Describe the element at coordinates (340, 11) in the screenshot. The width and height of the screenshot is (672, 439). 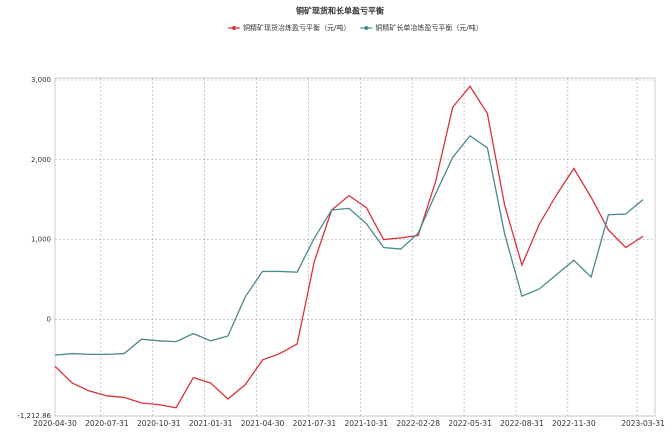
I see `chart-title: 铜矿现货和长单盈亏平衡` at that location.